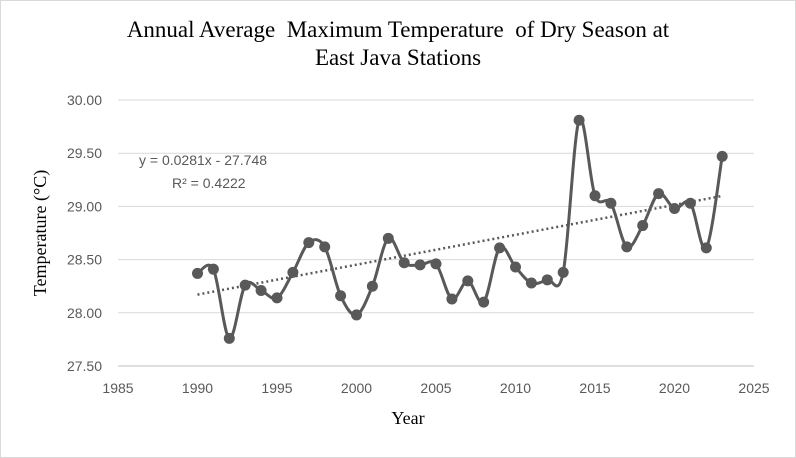 This screenshot has width=796, height=458. I want to click on x-tick-labels: 1985 1990 1995 2000 2005 2010 2015 2020 2025, so click(435, 388).